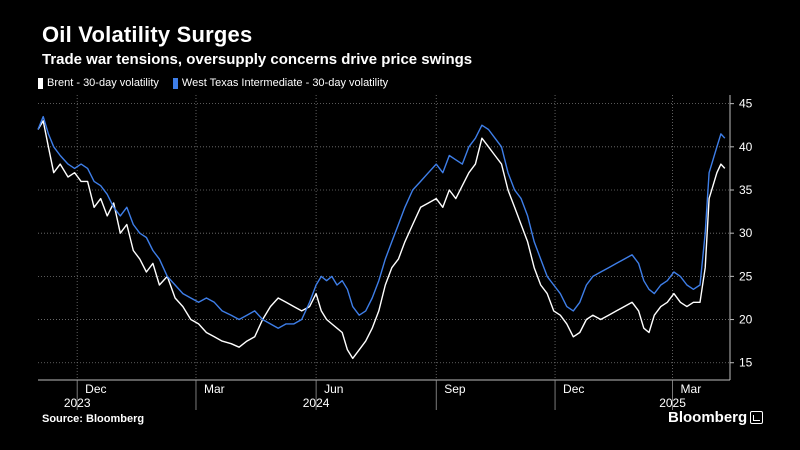  Describe the element at coordinates (746, 363) in the screenshot. I see `y-tick-label-15: 15` at that location.